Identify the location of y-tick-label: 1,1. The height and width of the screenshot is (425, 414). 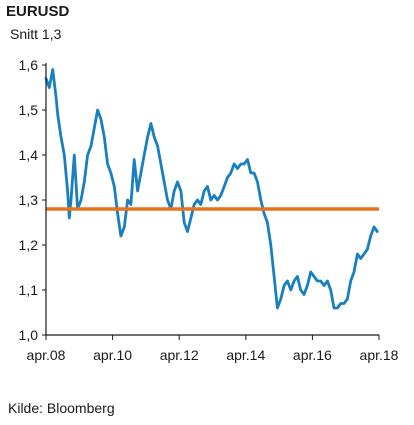
(29, 290).